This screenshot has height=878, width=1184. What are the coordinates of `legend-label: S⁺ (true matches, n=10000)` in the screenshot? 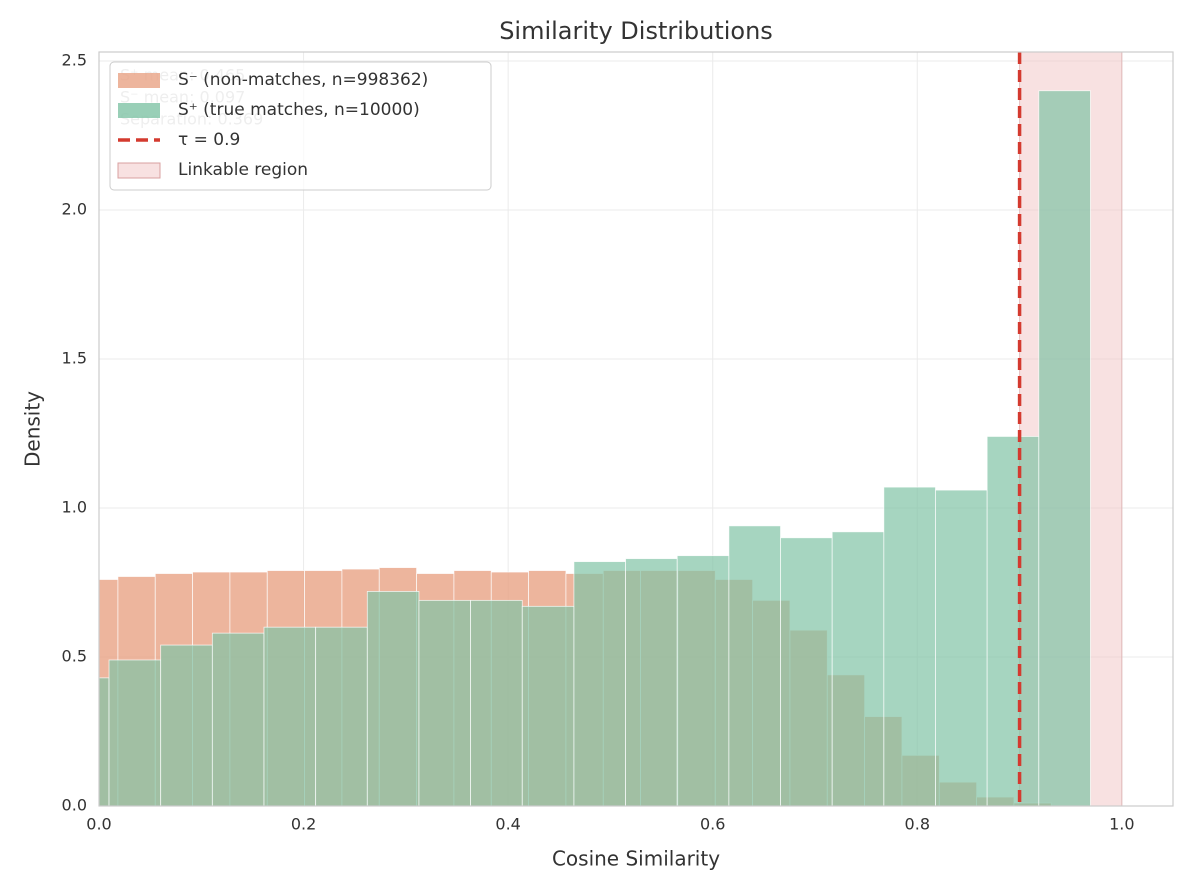 It's located at (299, 110).